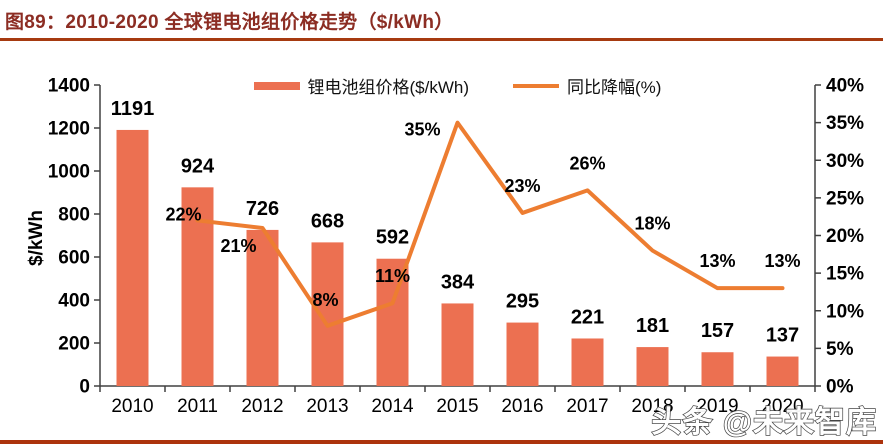 Image resolution: width=883 pixels, height=445 pixels. What do you see at coordinates (132, 109) in the screenshot?
I see `bar-value-label: 1191` at bounding box center [132, 109].